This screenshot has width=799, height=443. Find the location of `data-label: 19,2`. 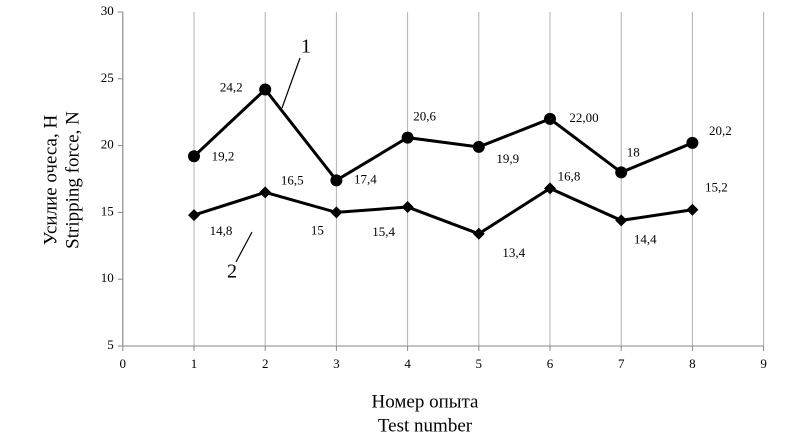

data-label: 19,2 is located at coordinates (223, 155).